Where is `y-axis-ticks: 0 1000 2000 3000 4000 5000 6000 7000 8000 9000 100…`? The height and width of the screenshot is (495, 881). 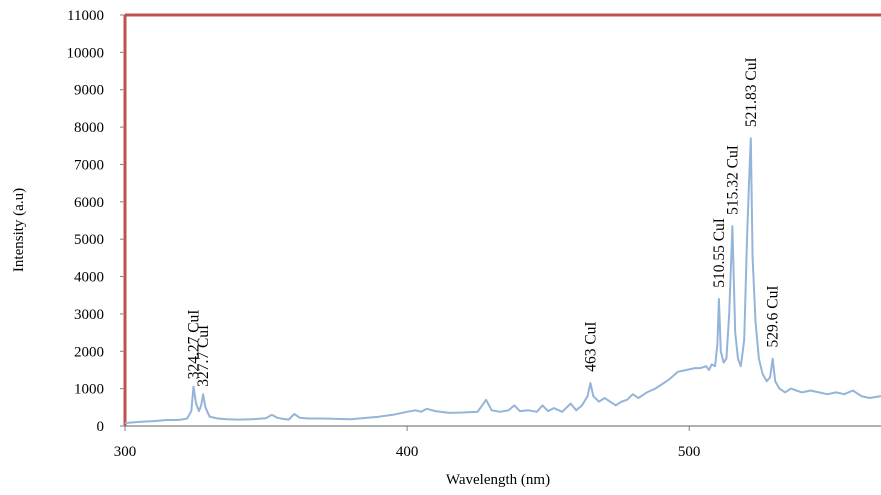 y-axis-ticks: 0 1000 2000 3000 4000 5000 6000 7000 8000 9000 100… is located at coordinates (96, 221).